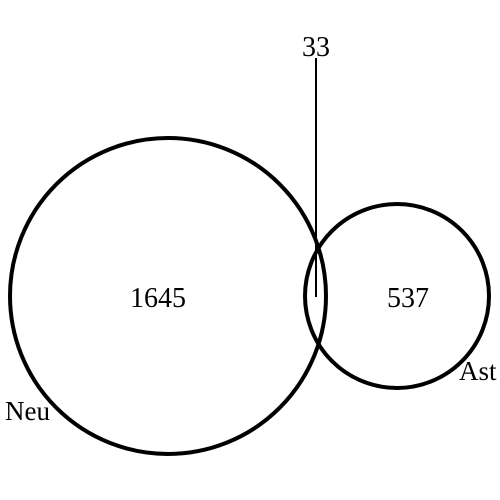  Describe the element at coordinates (478, 371) in the screenshot. I see `set-label-ast: Ast` at that location.